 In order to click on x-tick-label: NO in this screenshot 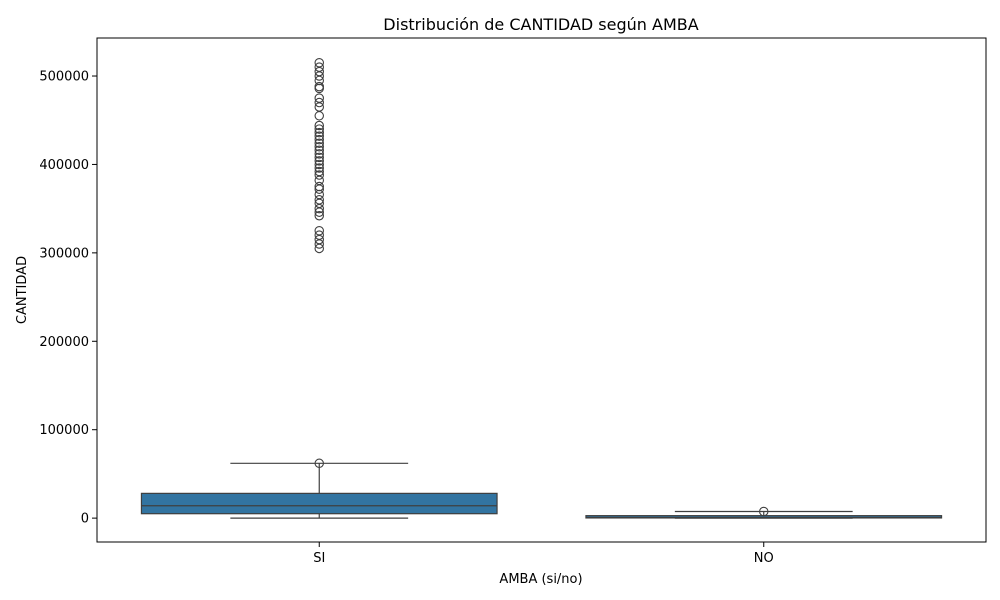, I will do `click(764, 558)`.